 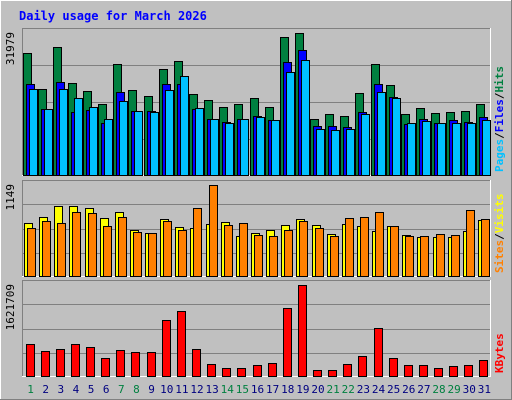 I want to click on day-label-10: 10, so click(x=166, y=389).